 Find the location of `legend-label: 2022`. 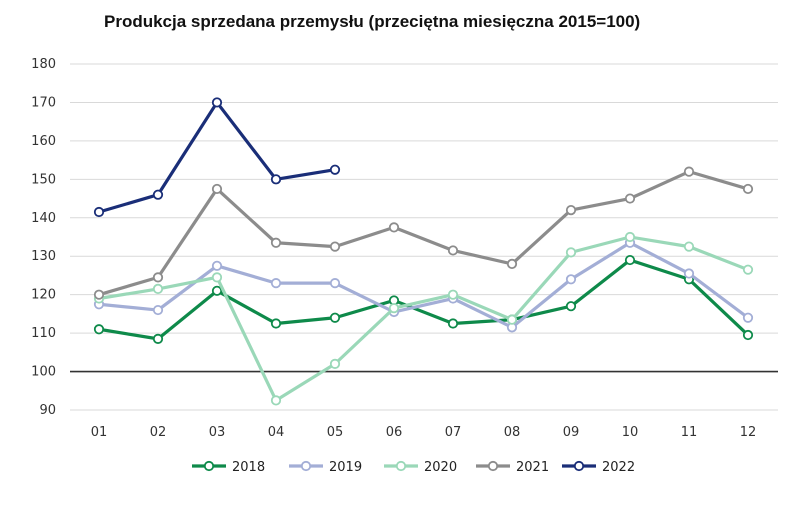

legend-label: 2022 is located at coordinates (618, 467).